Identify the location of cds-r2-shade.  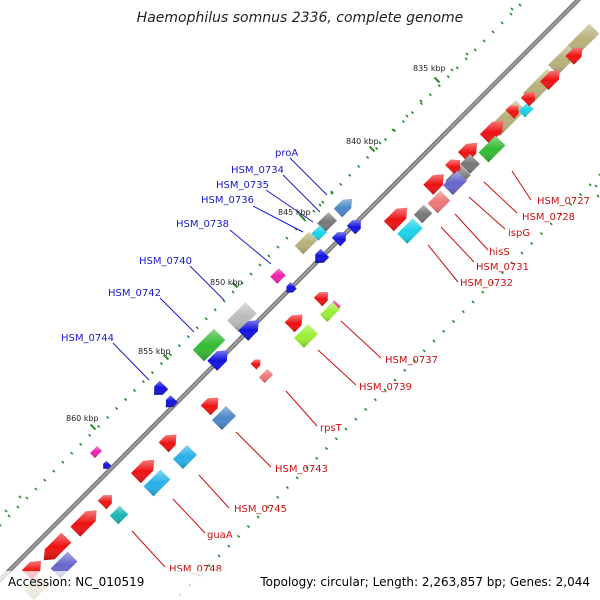
(550, 80).